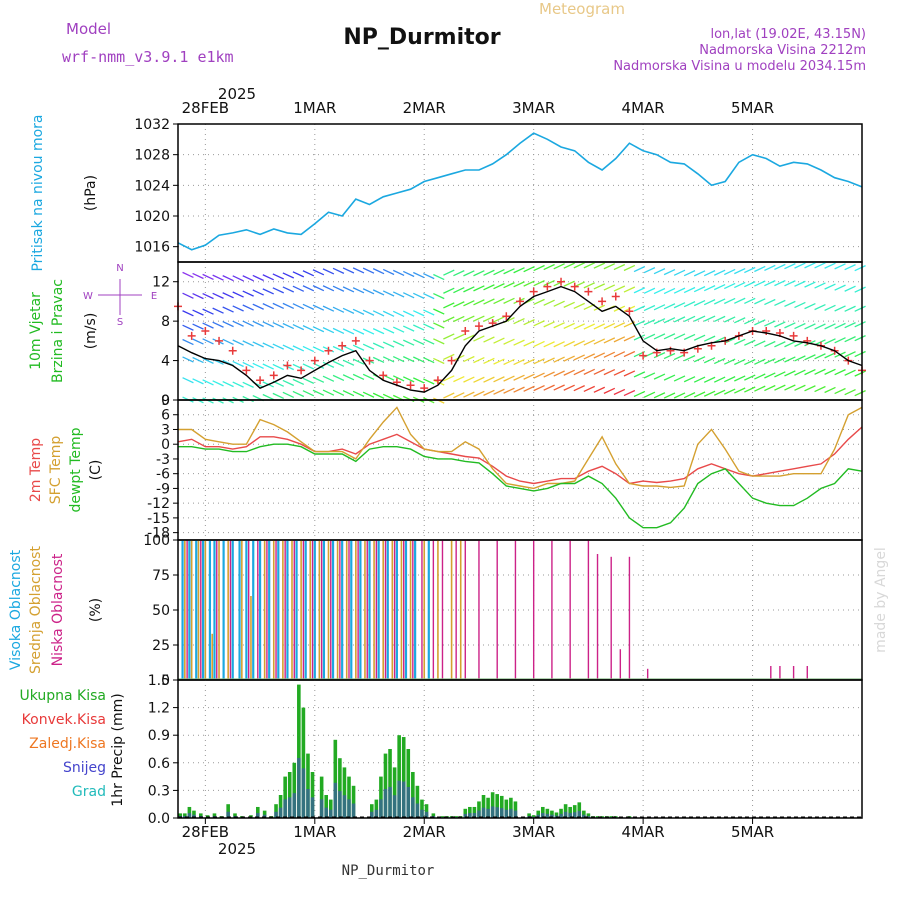 The width and height of the screenshot is (900, 904). I want to click on y-tick-label: -12, so click(158, 504).